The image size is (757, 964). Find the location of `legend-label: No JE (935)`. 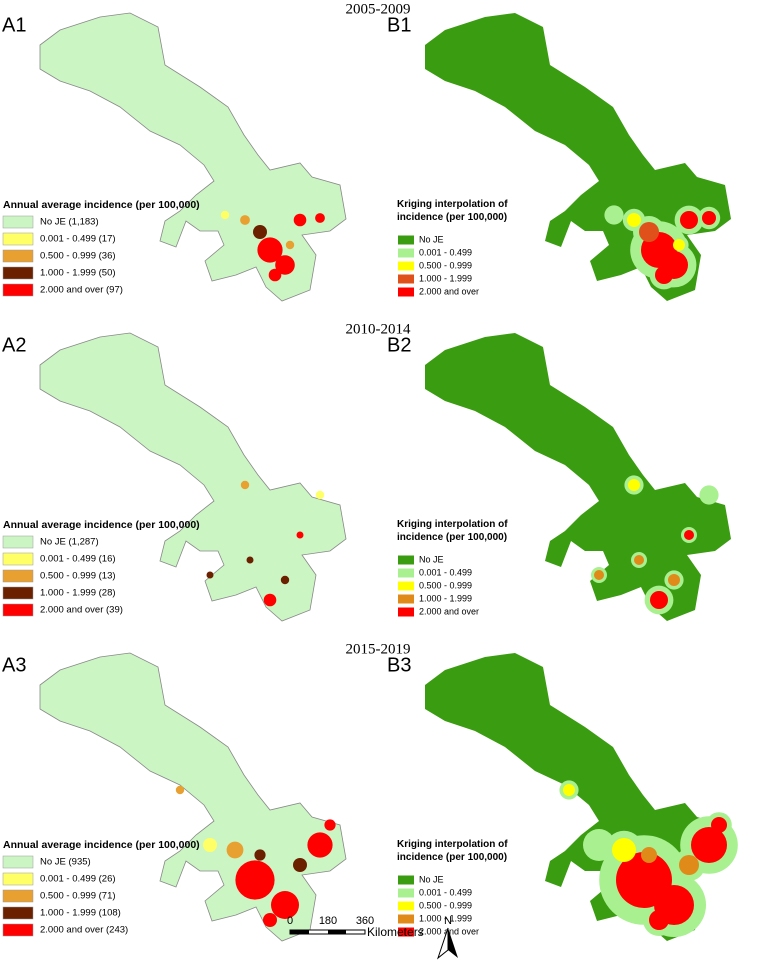

legend-label: No JE (935) is located at coordinates (65, 862).